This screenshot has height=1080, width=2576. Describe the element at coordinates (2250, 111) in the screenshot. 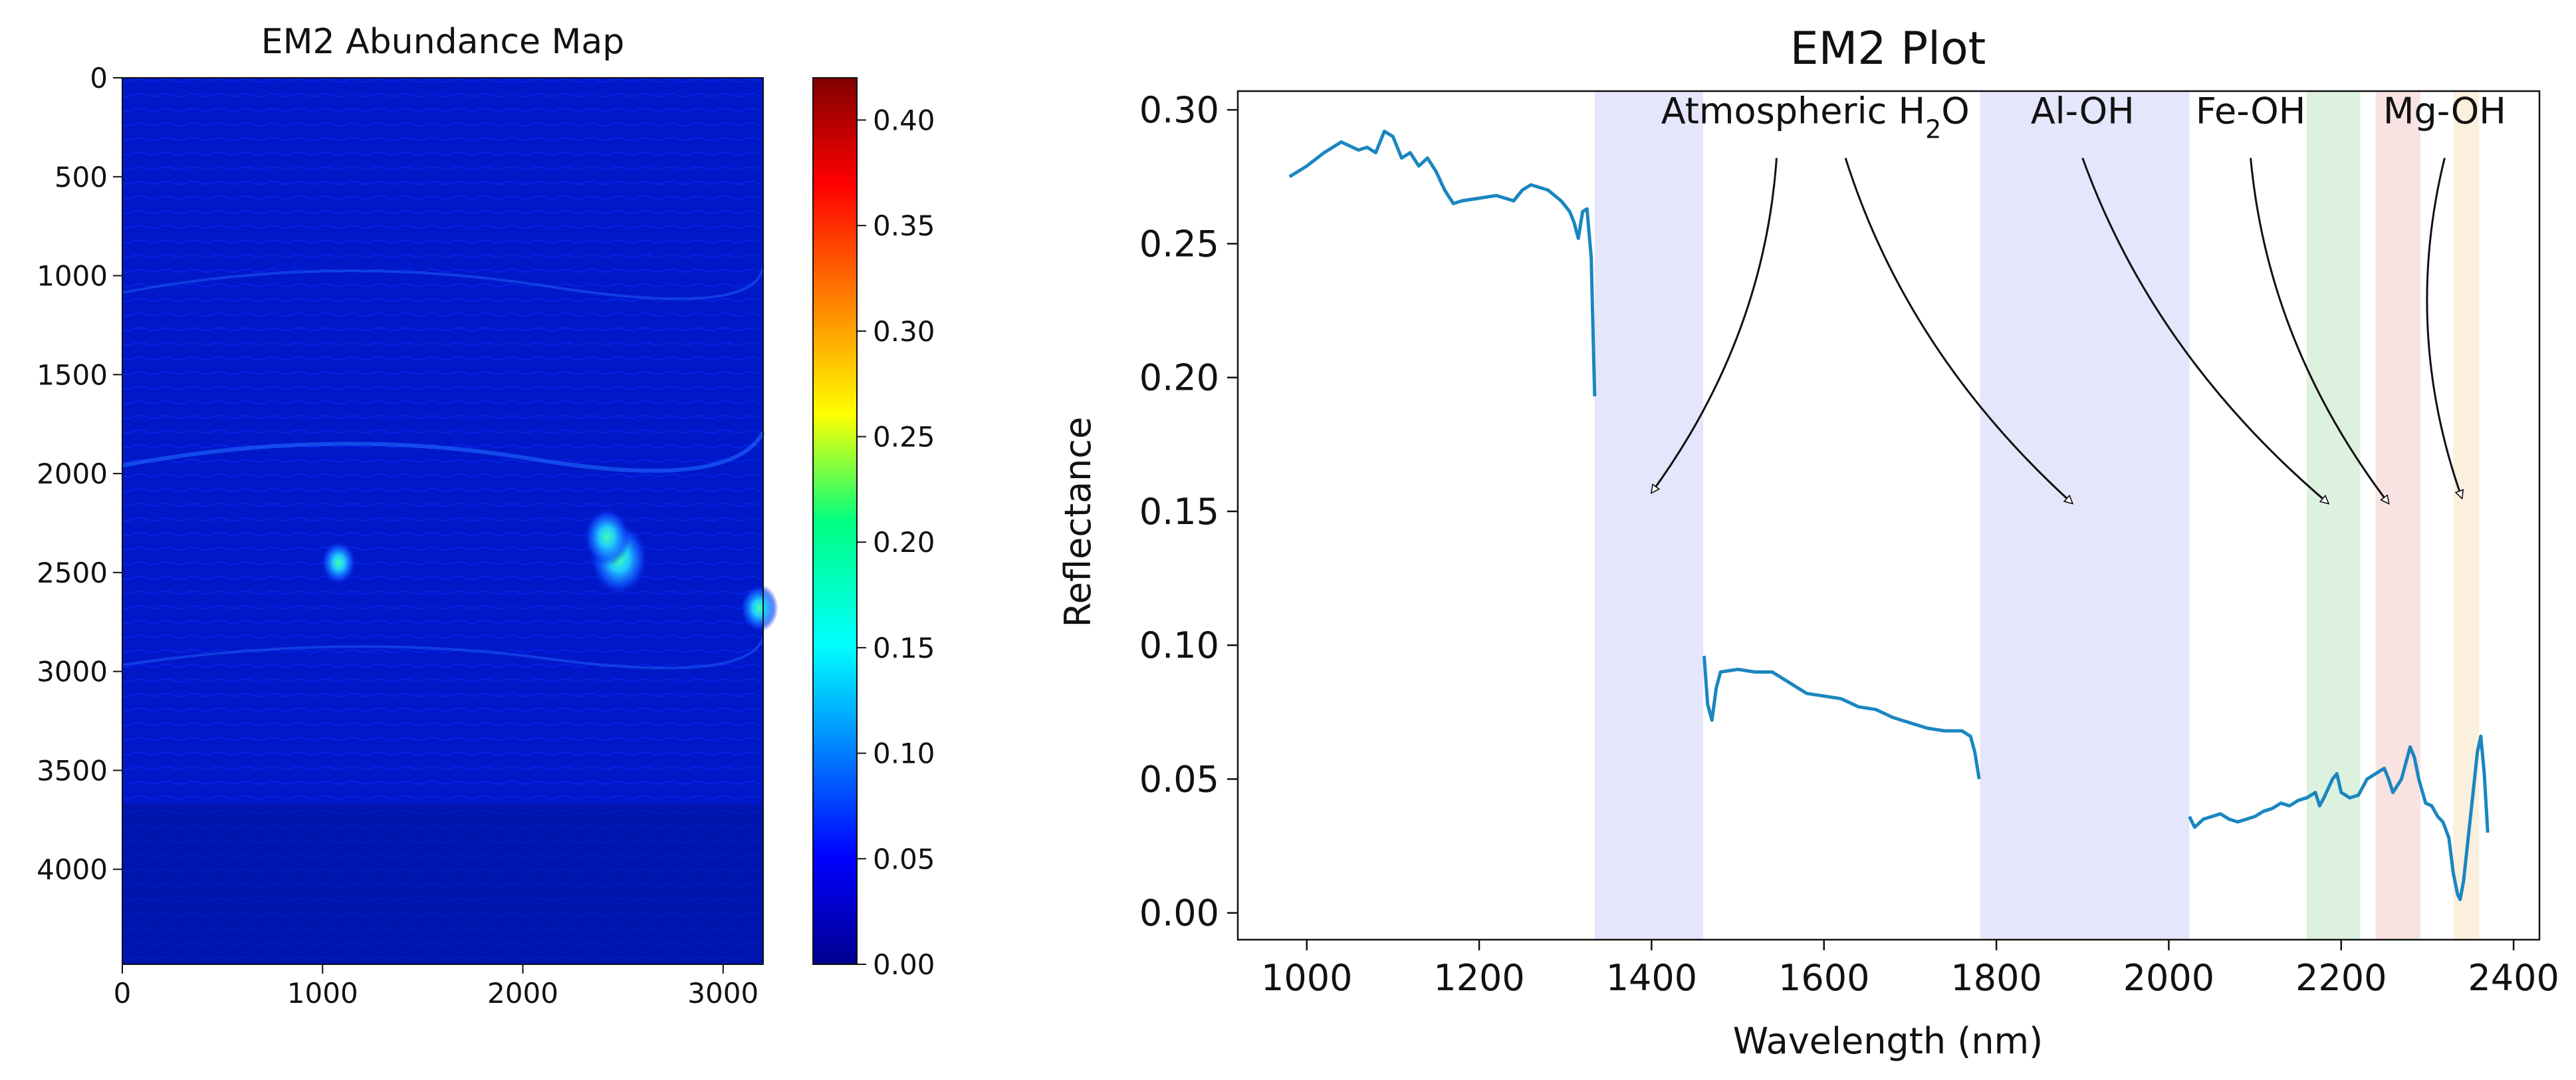

I see `annotation-label: Fe-OH` at that location.